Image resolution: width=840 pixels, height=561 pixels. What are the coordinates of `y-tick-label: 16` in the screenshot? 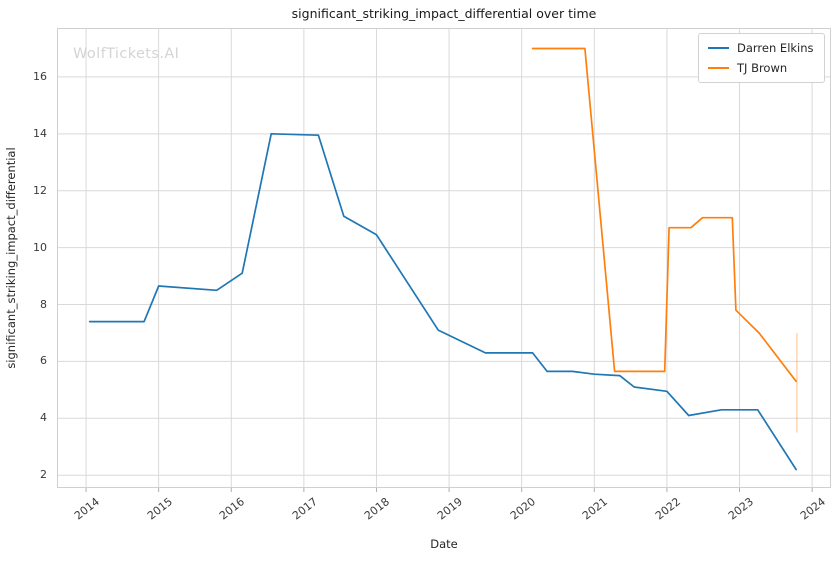 It's located at (40, 76).